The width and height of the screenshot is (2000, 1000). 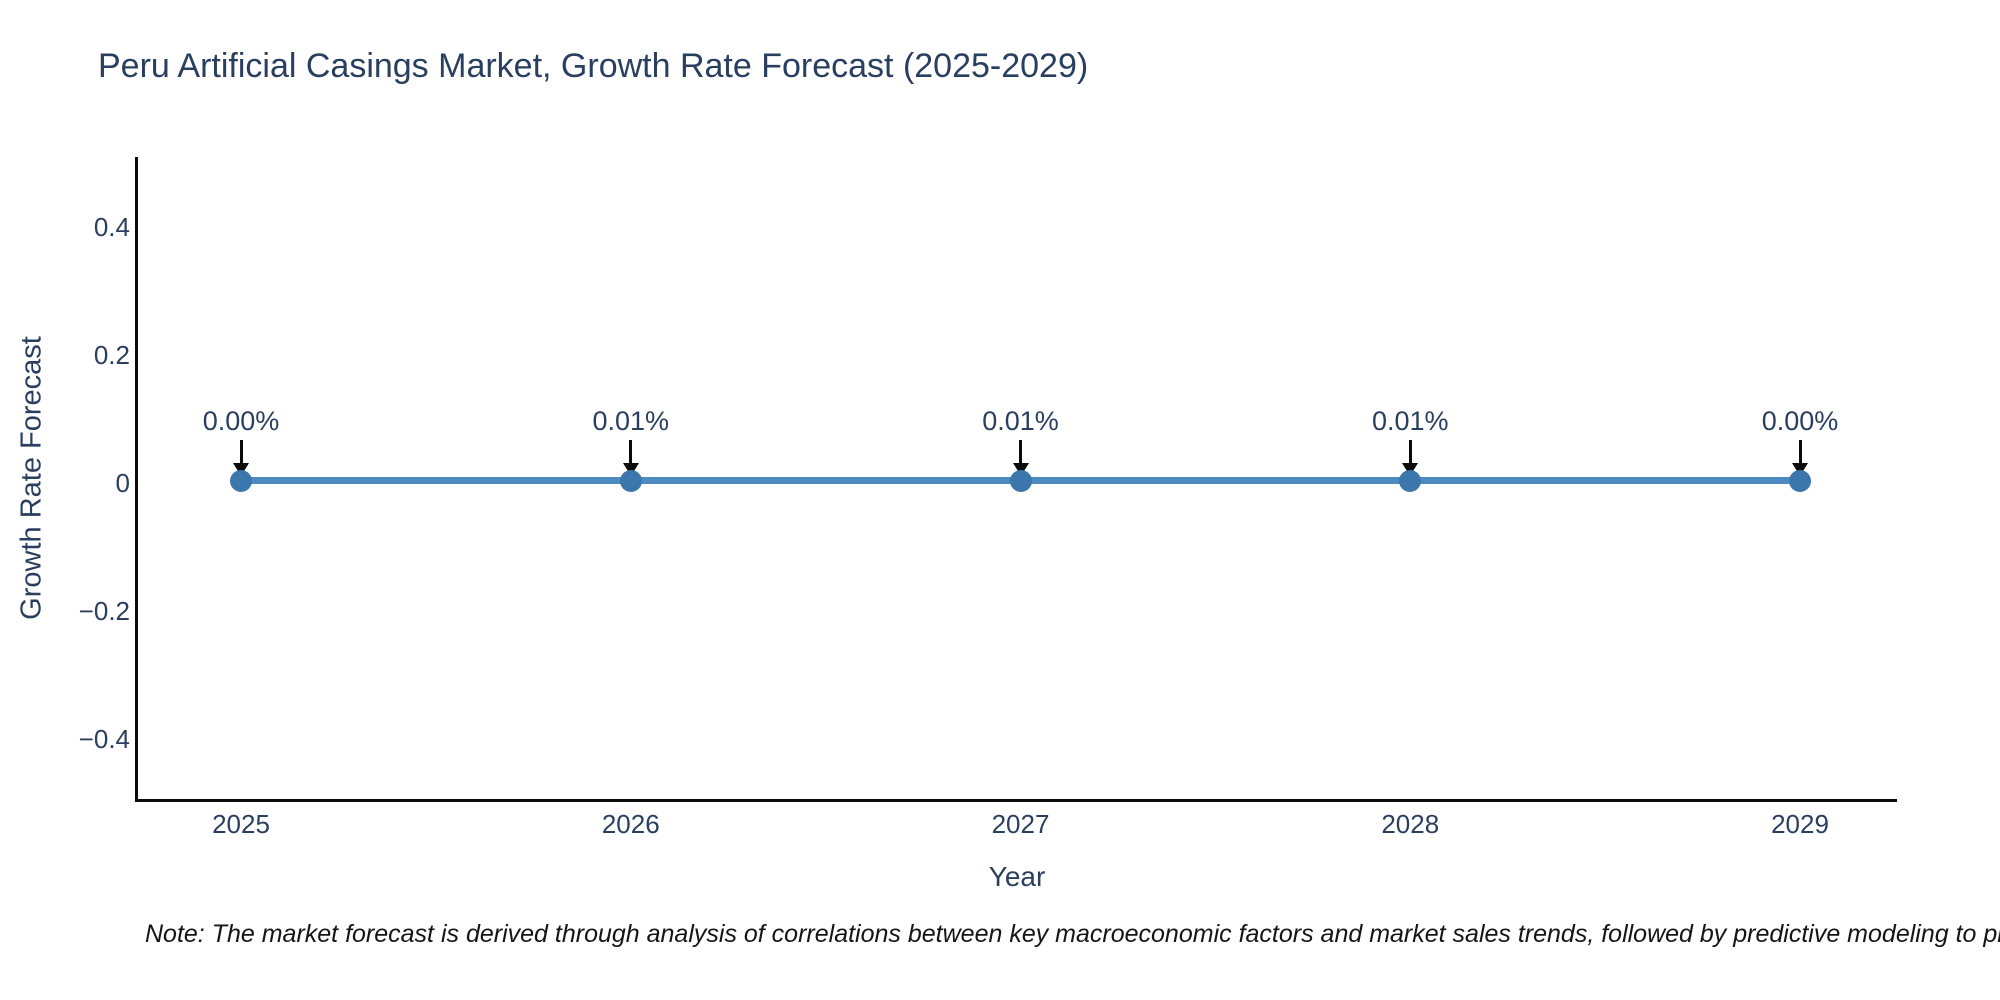 What do you see at coordinates (104, 739) in the screenshot?
I see `y-tick-label: −0.4` at bounding box center [104, 739].